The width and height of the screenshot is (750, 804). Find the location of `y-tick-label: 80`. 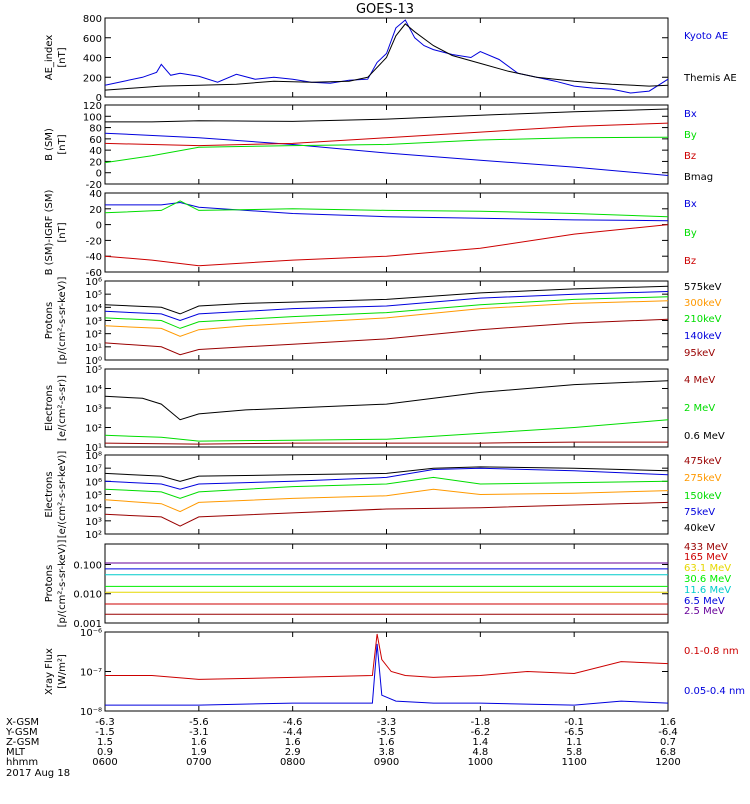

y-tick-label: 80 is located at coordinates (95, 129).